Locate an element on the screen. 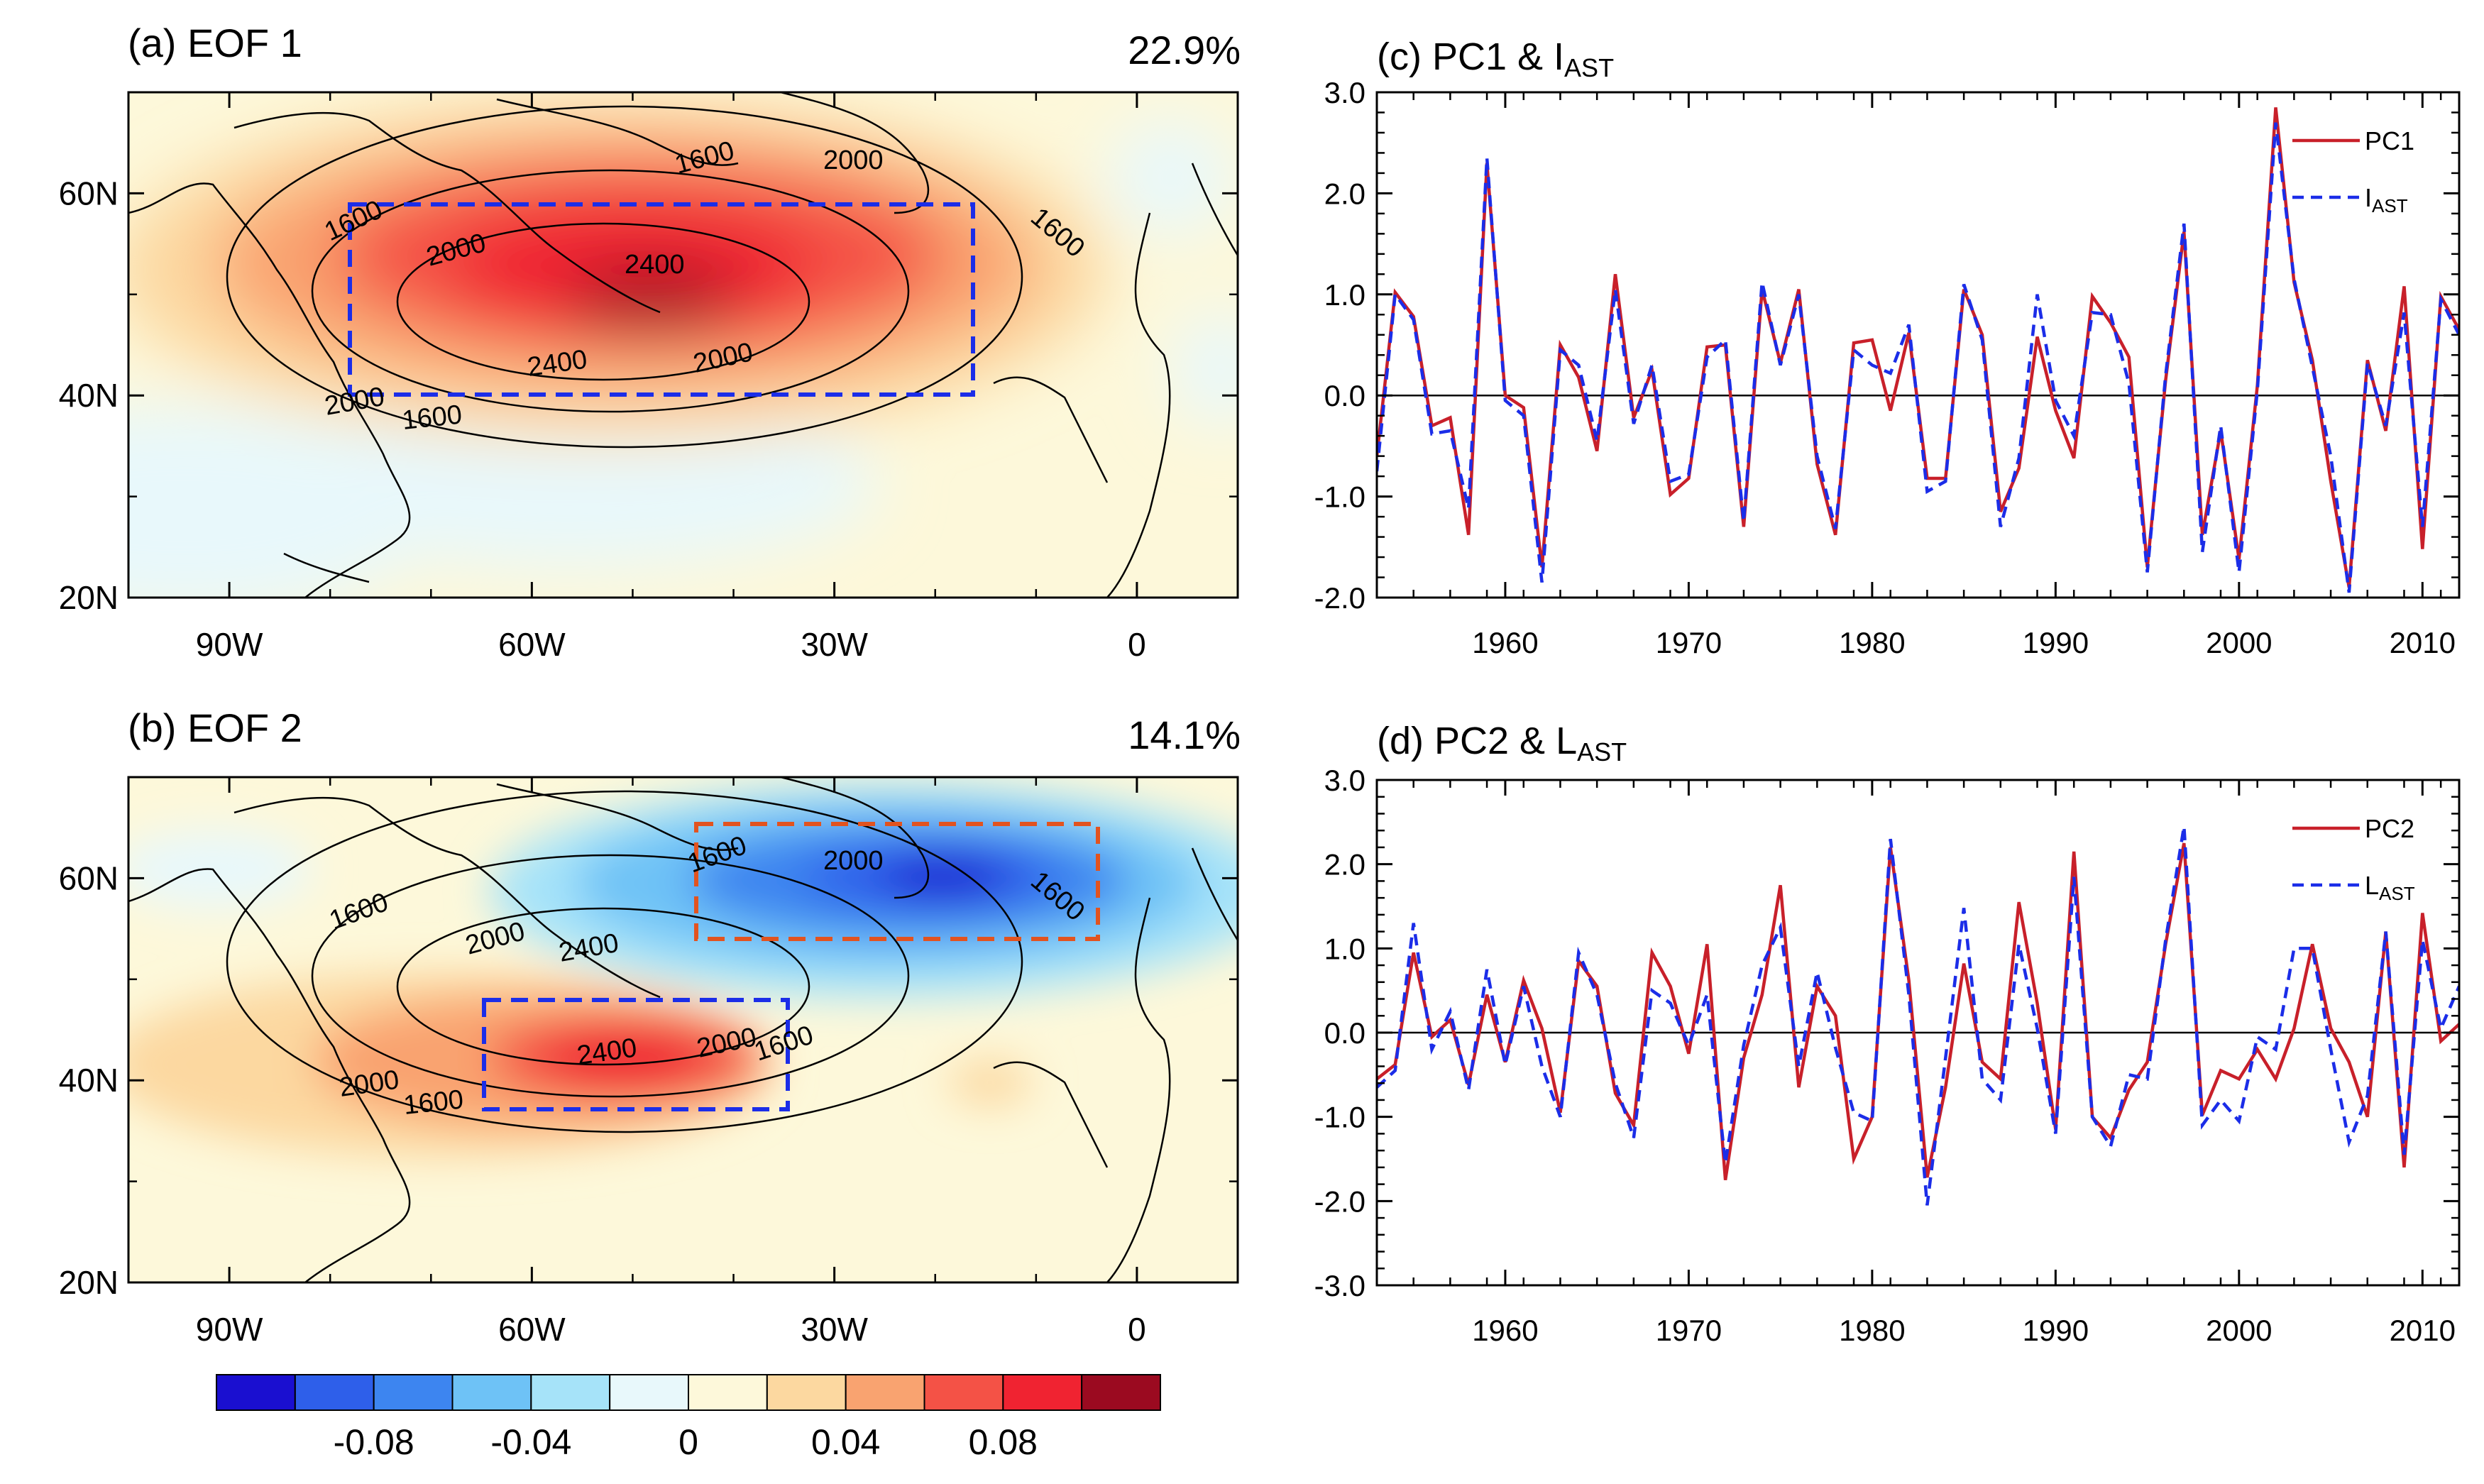 The width and height of the screenshot is (2484, 1484). panel-c-title-main: (c) PC1 & I is located at coordinates (1470, 56).